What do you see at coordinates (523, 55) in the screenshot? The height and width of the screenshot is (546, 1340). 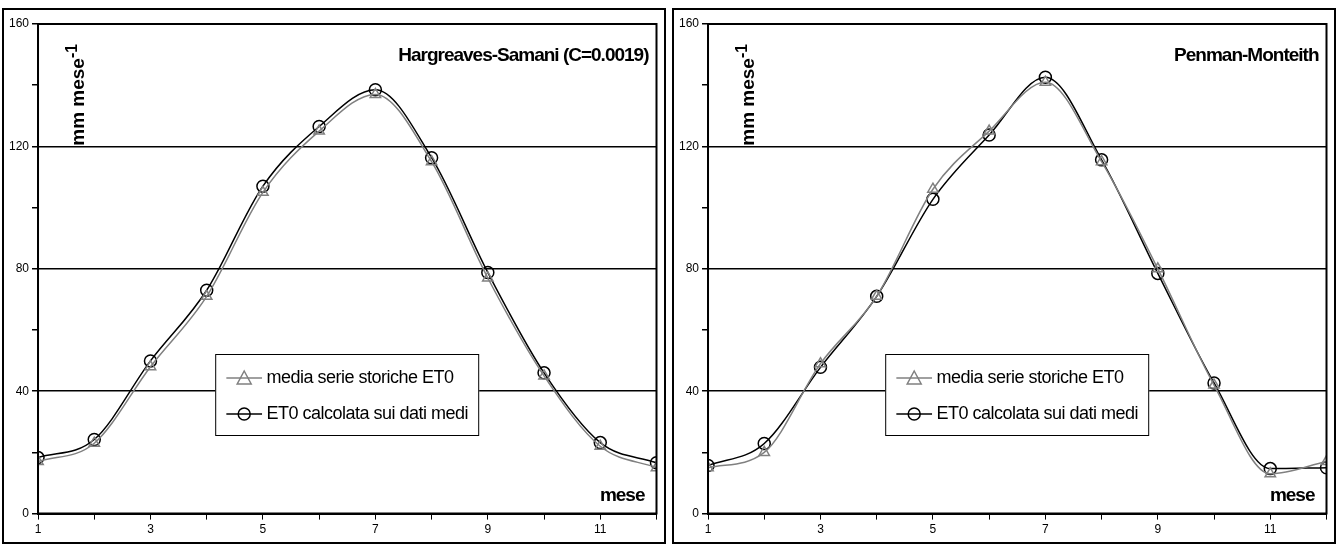 I see `text: Hargreaves-Samani (C=0.0019)` at bounding box center [523, 55].